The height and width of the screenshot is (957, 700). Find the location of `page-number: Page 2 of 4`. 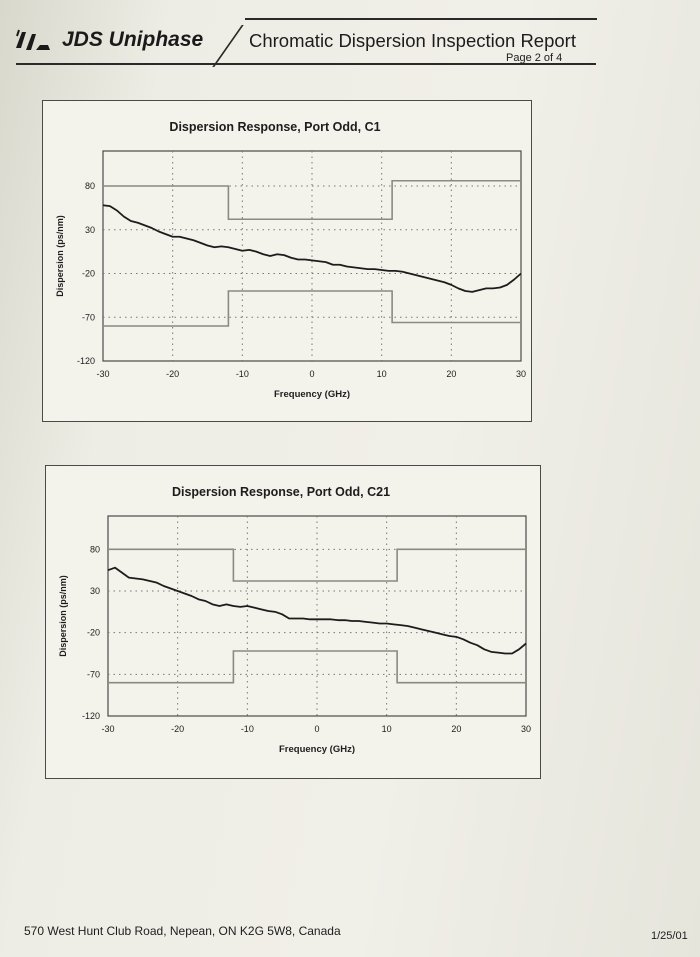

page-number: Page 2 of 4 is located at coordinates (534, 58).